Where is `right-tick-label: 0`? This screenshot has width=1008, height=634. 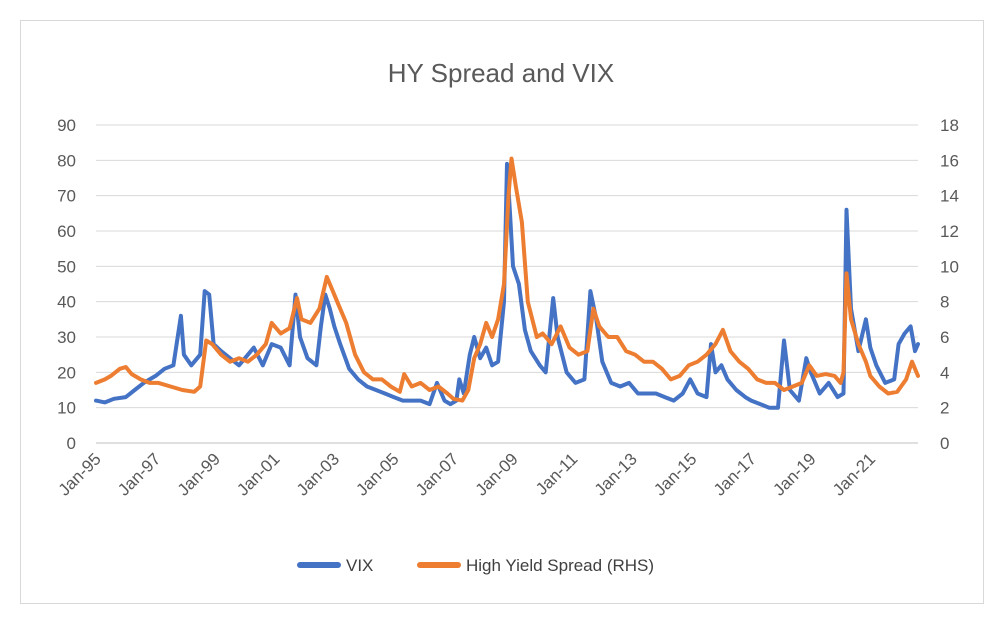
right-tick-label: 0 is located at coordinates (944, 443).